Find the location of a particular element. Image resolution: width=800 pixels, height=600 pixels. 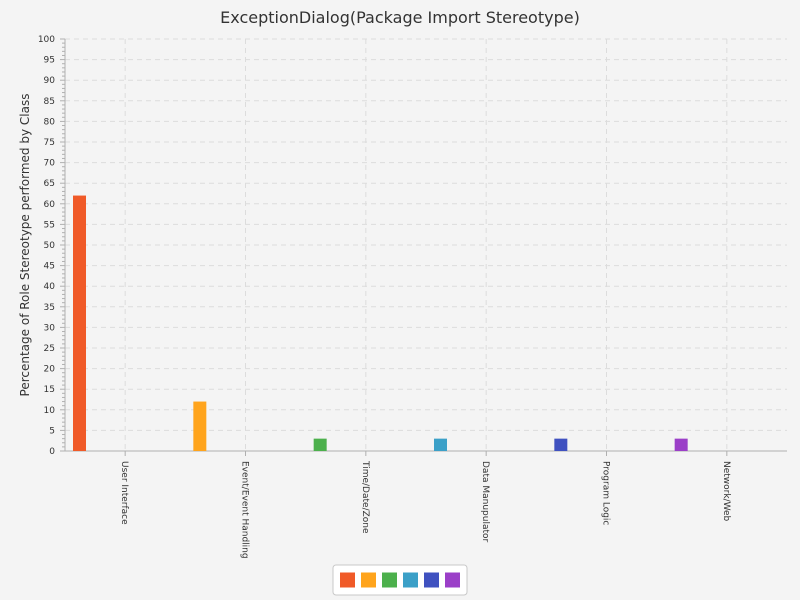

y-tick-label: 75 is located at coordinates (49, 143).